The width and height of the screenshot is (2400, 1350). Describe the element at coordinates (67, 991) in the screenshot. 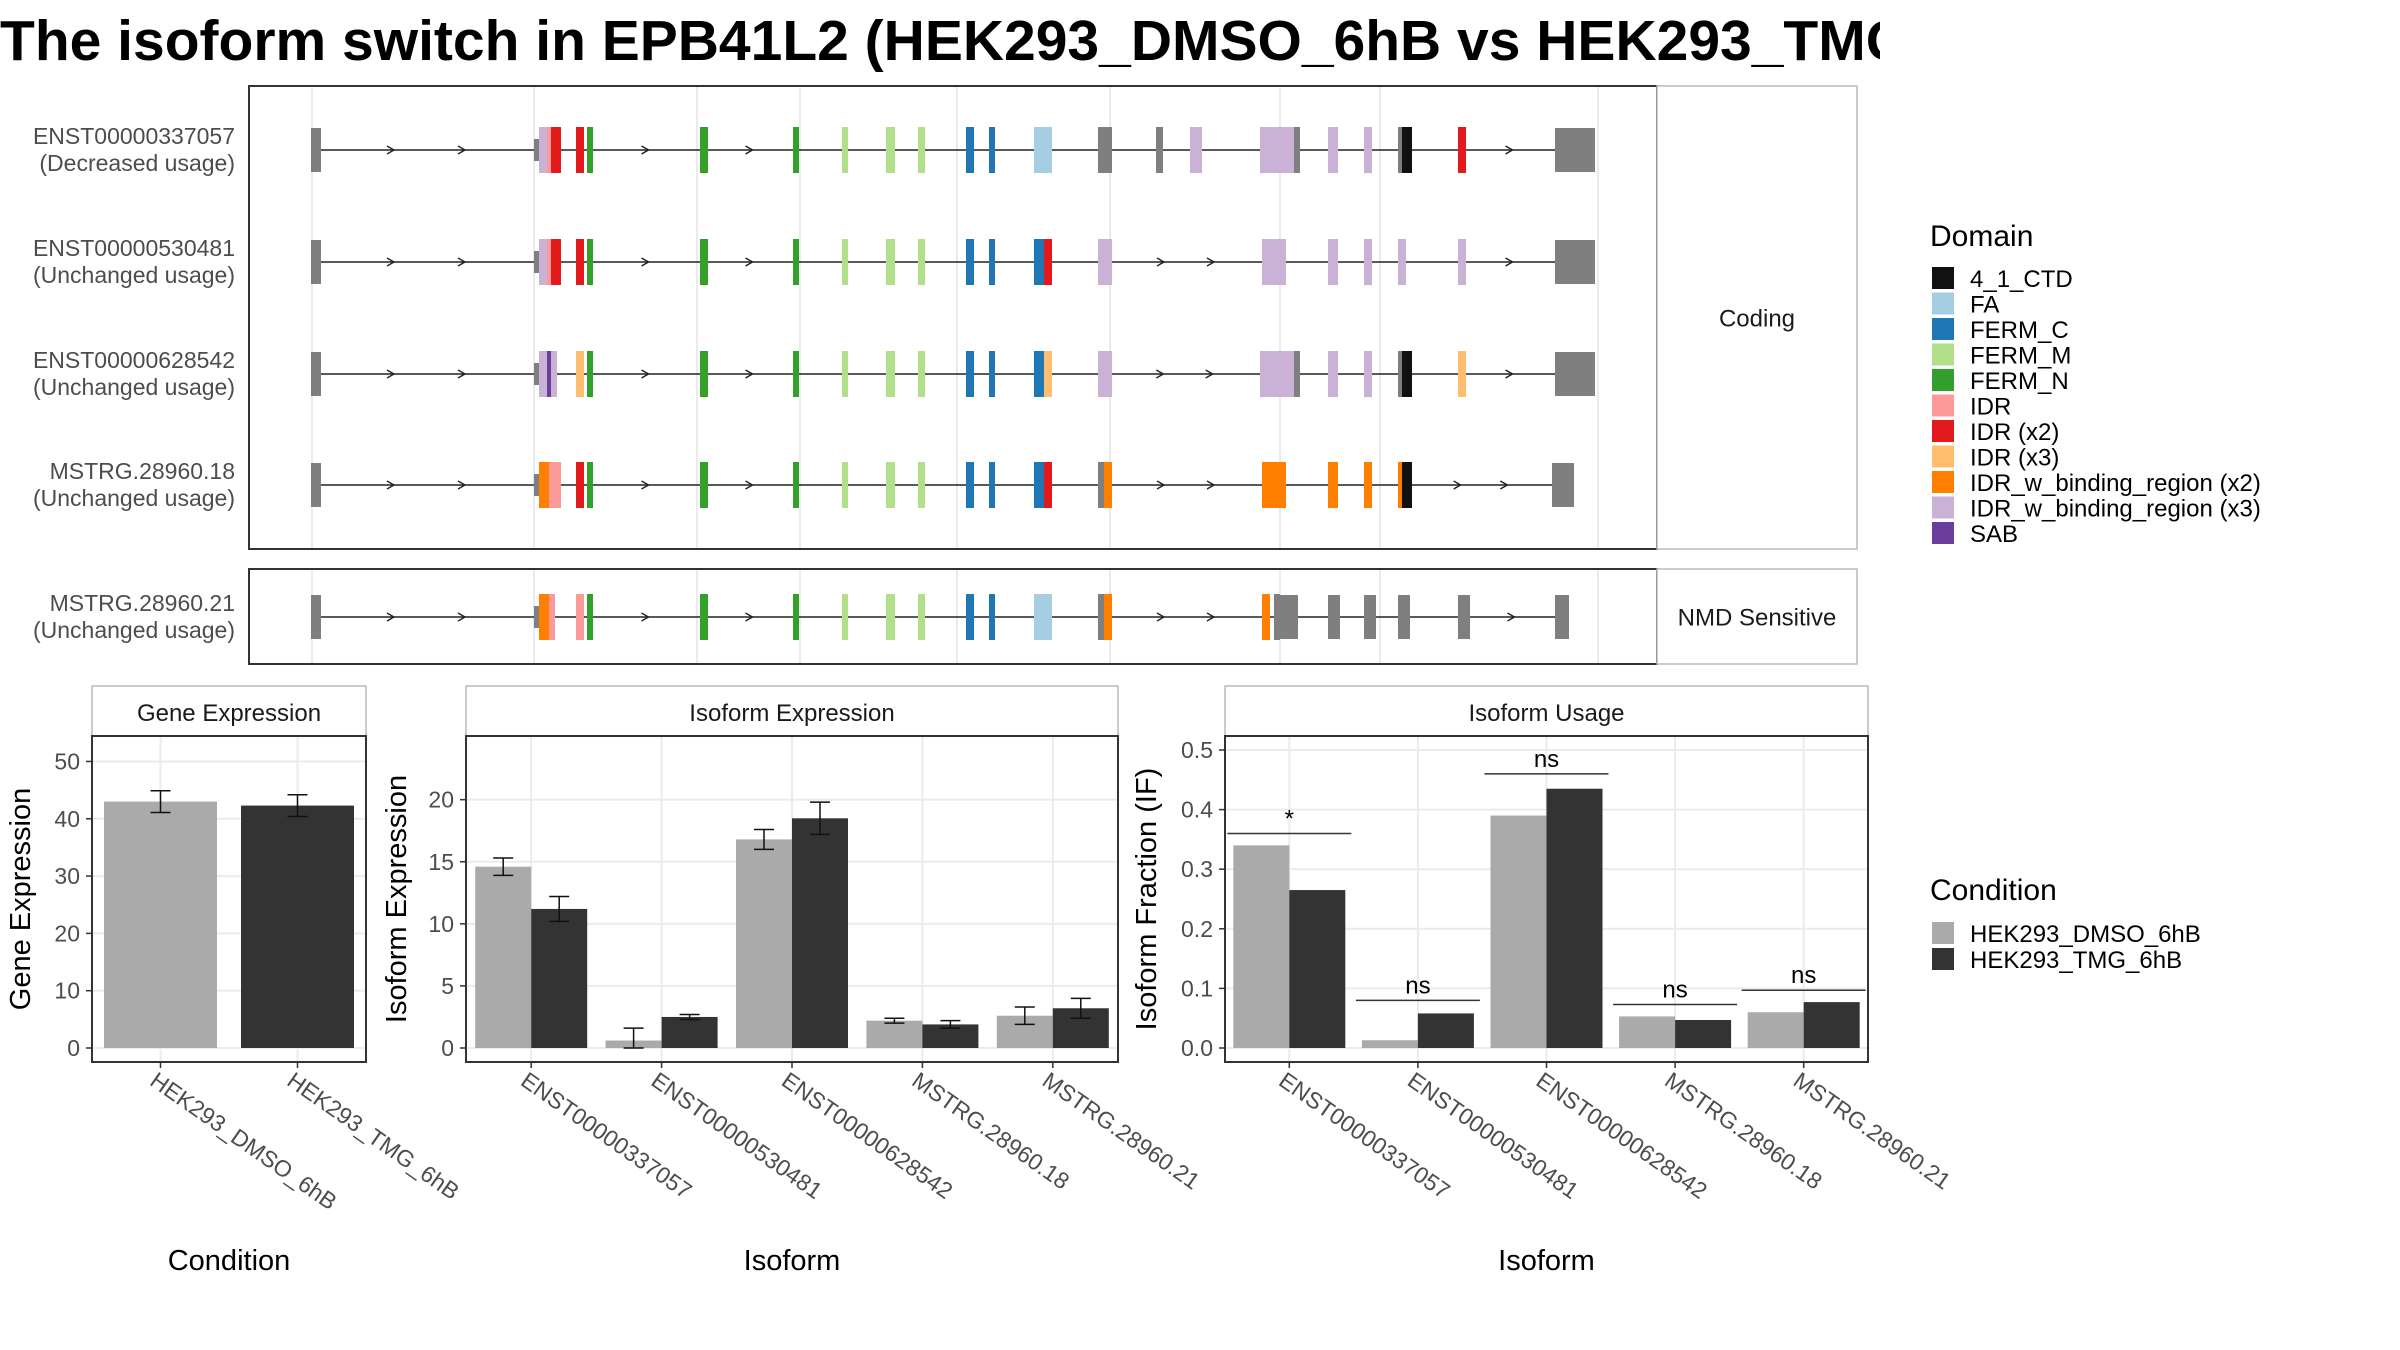

I see `y-tick-label: 10` at that location.